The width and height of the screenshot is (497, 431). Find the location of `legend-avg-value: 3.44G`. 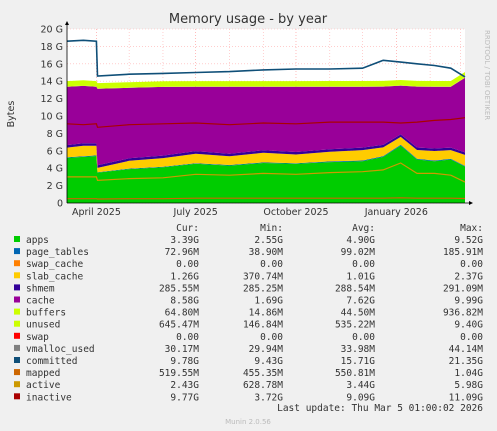

legend-avg-value: 3.44G is located at coordinates (360, 385).